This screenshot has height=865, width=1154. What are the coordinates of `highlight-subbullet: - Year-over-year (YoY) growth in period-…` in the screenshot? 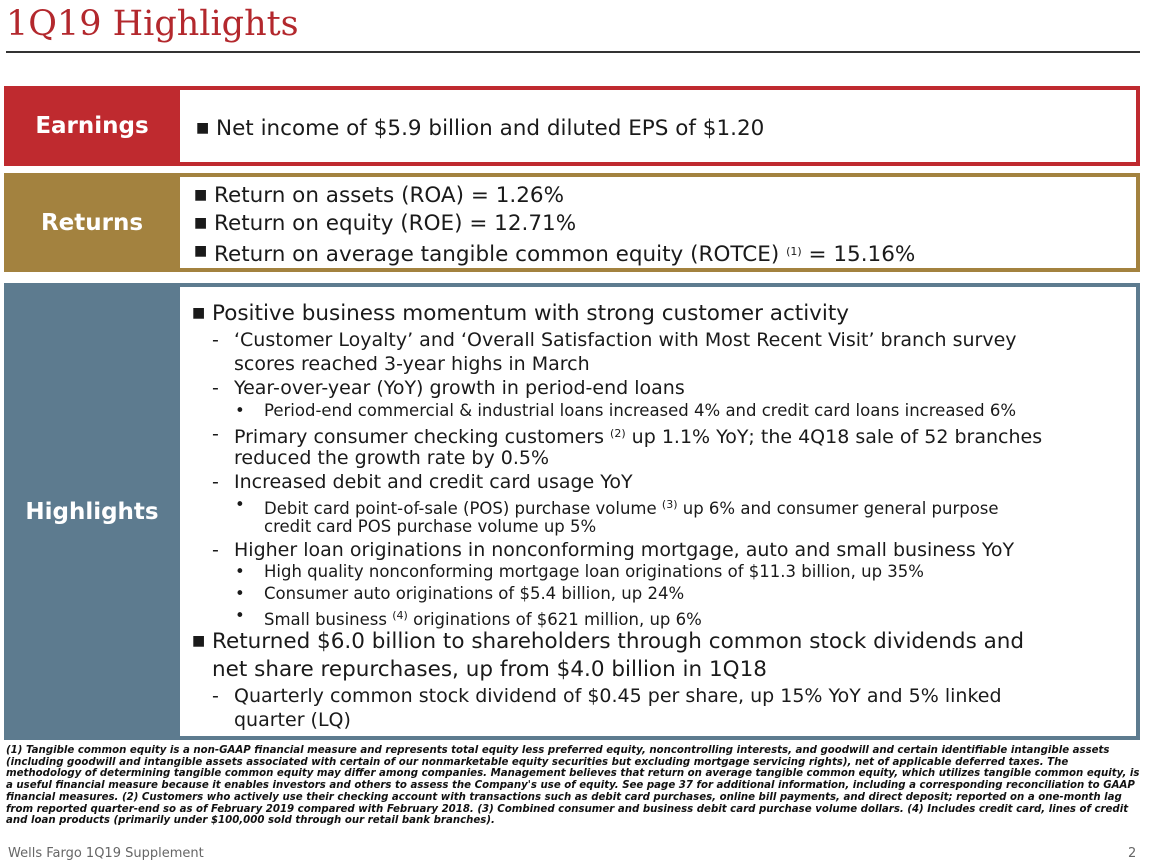 It's located at (448, 388).